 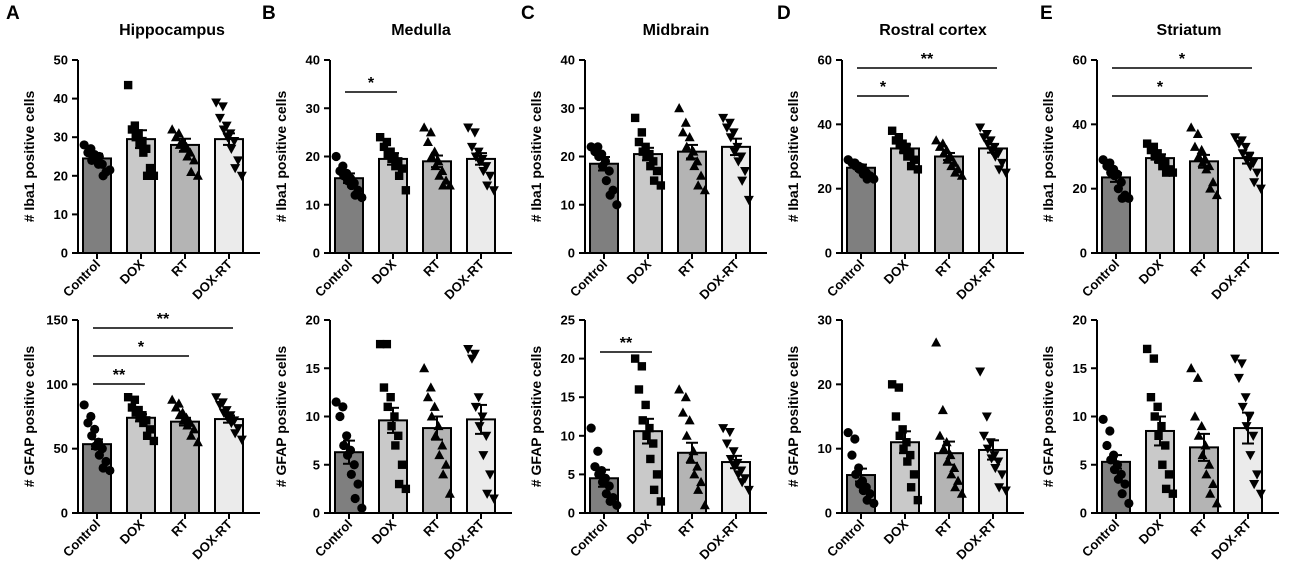 What do you see at coordinates (568, 156) in the screenshot?
I see `y-tick-label: 20` at bounding box center [568, 156].